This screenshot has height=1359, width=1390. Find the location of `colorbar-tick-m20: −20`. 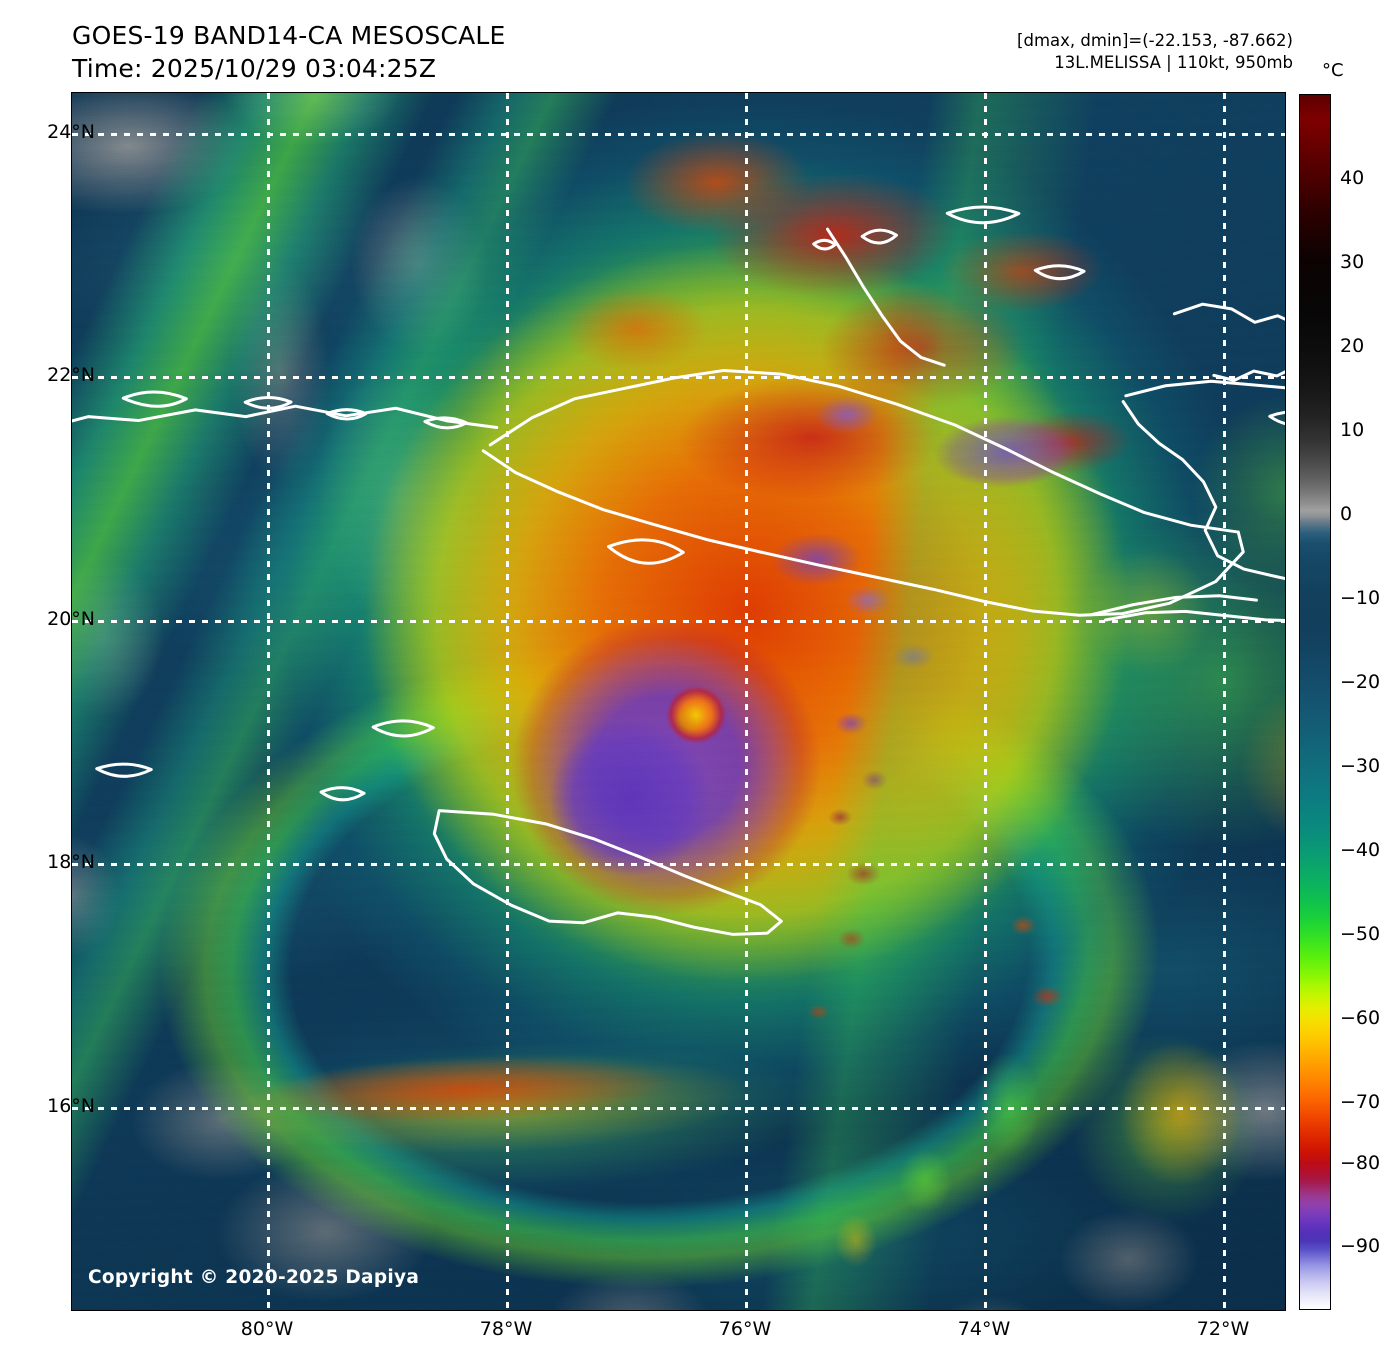

colorbar-tick-m20: −20 is located at coordinates (1360, 682).